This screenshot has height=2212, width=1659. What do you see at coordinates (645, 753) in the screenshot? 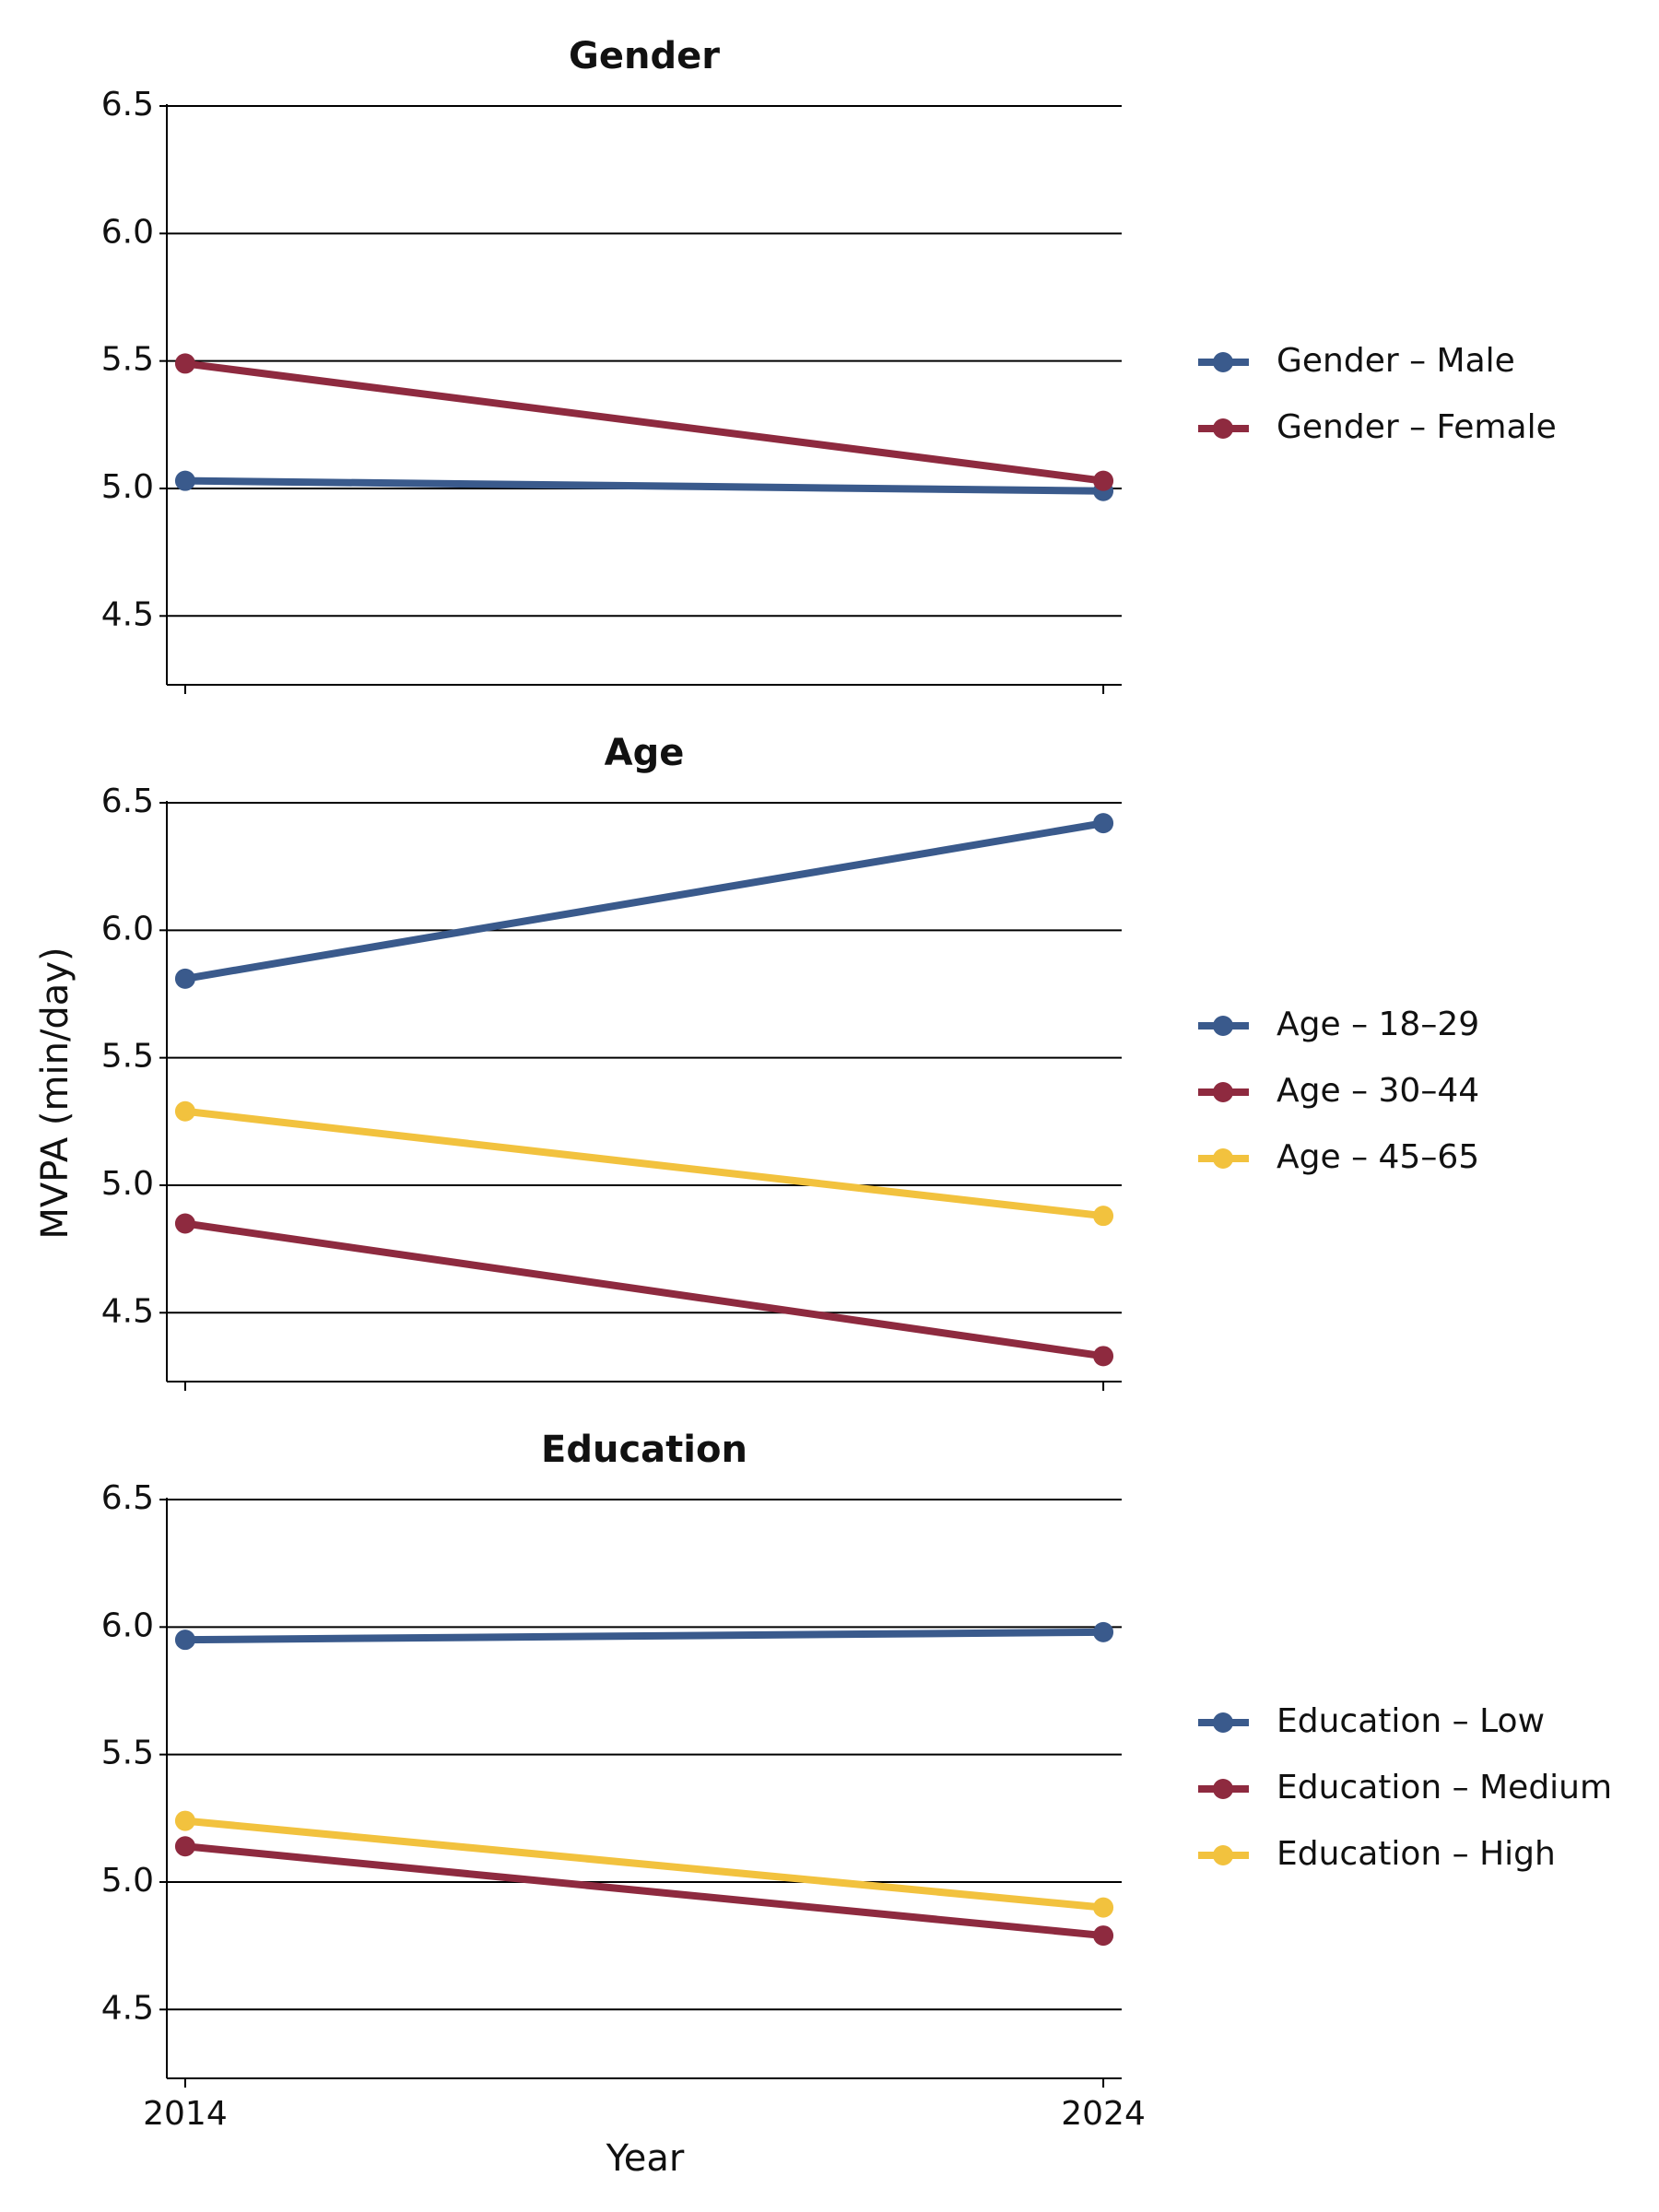
I see `panel-title: Age` at bounding box center [645, 753].